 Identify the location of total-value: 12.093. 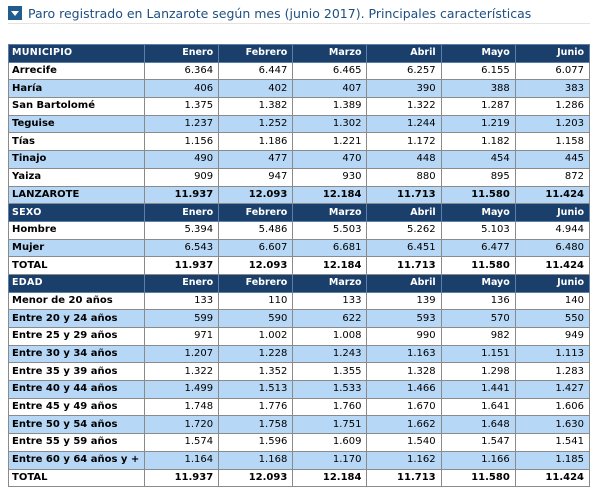
(256, 477).